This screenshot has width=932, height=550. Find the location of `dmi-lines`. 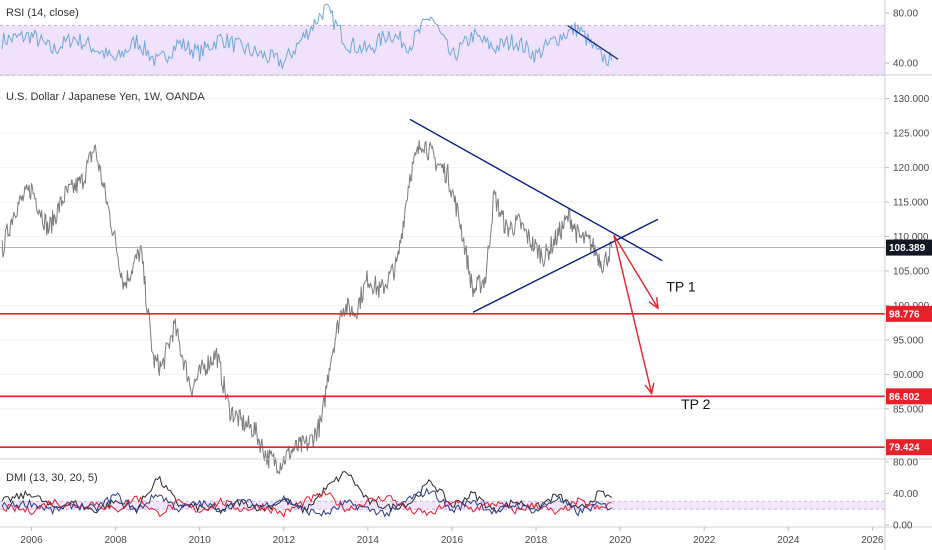

dmi-lines is located at coordinates (307, 494).